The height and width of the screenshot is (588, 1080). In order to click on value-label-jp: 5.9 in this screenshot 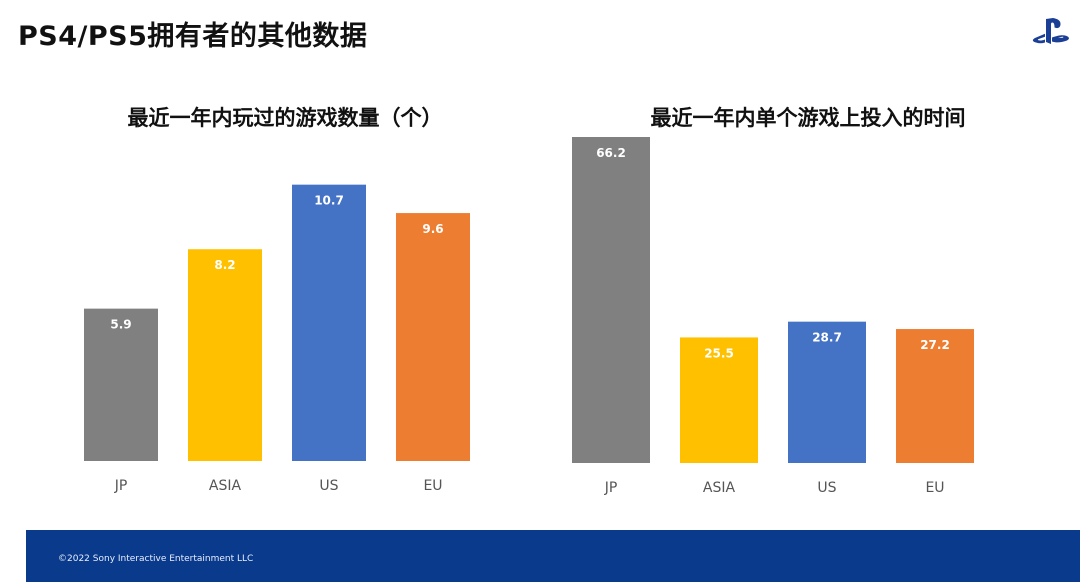, I will do `click(120, 325)`.